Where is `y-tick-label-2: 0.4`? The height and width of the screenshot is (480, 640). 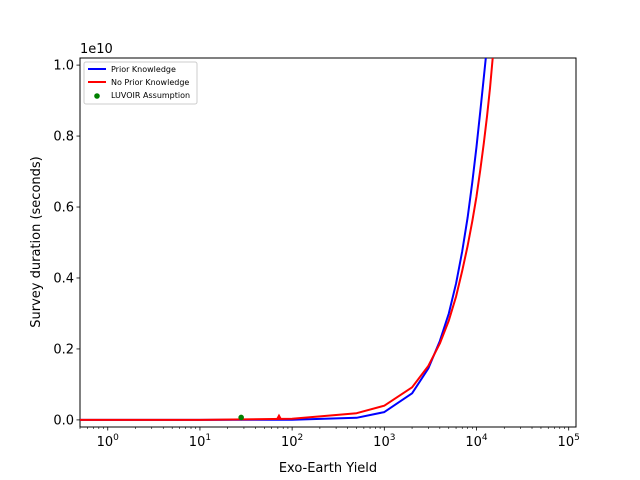
y-tick-label-2: 0.4 is located at coordinates (63, 278).